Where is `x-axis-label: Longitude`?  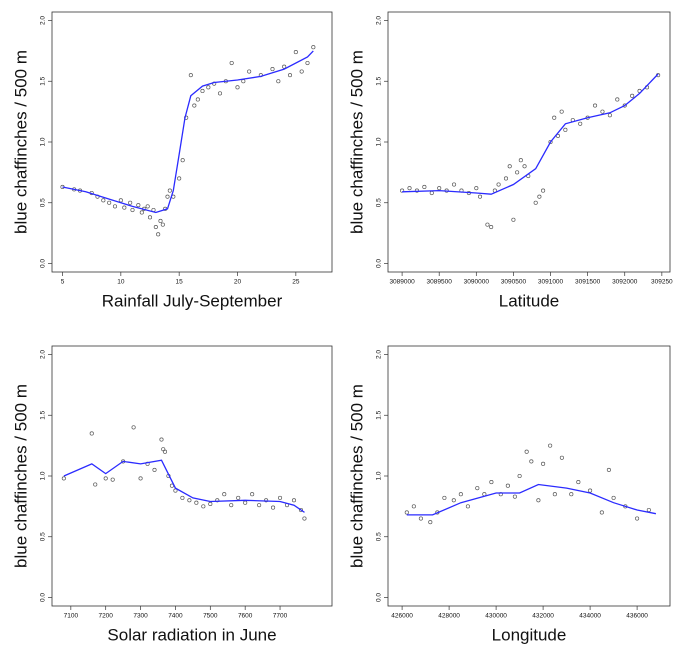 x-axis-label: Longitude is located at coordinates (529, 634).